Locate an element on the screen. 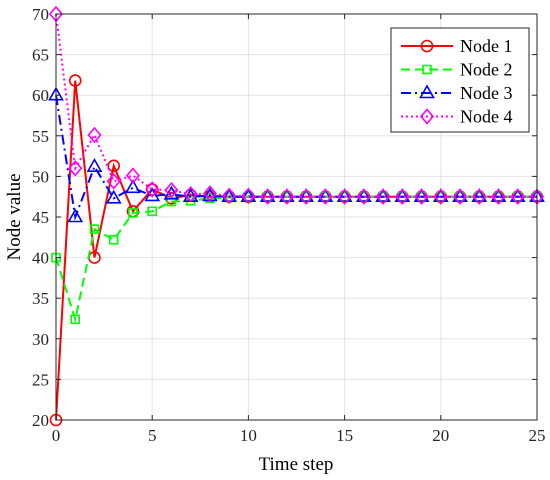 Image resolution: width=550 pixels, height=480 pixels. y-tick-label: 65 is located at coordinates (40, 55).